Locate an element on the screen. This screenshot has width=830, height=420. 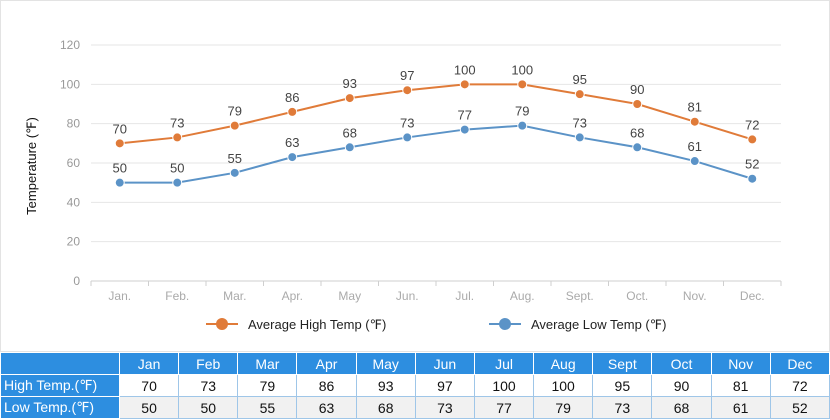
table-row: Low Temp.(℉) 50 50 55 63 68 73 77 79 73 68 61 52 is located at coordinates (415, 407).